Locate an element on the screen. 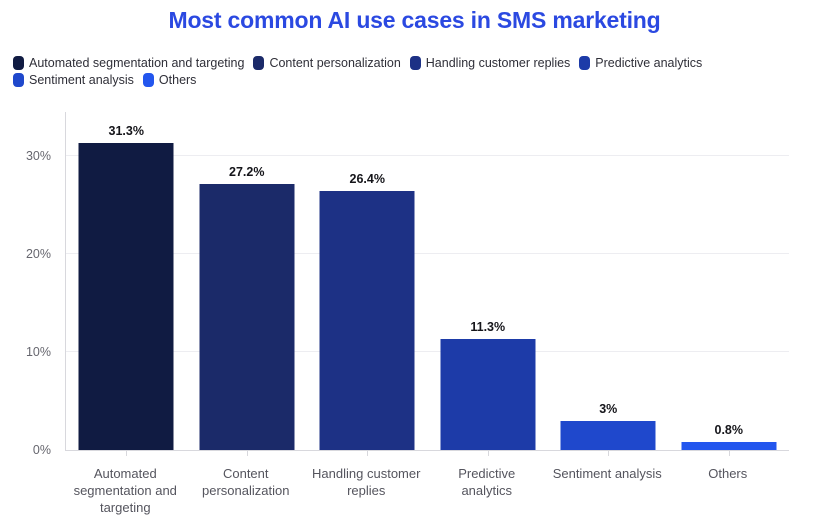 Image resolution: width=829 pixels, height=517 pixels. bar-slot-others: 0.8% is located at coordinates (729, 284).